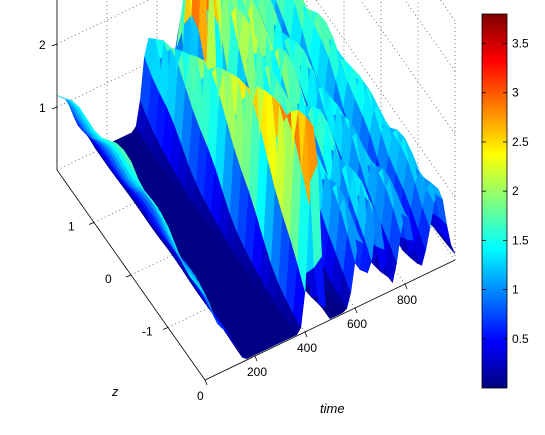  Describe the element at coordinates (115, 391) in the screenshot. I see `y-axis-label: z` at that location.